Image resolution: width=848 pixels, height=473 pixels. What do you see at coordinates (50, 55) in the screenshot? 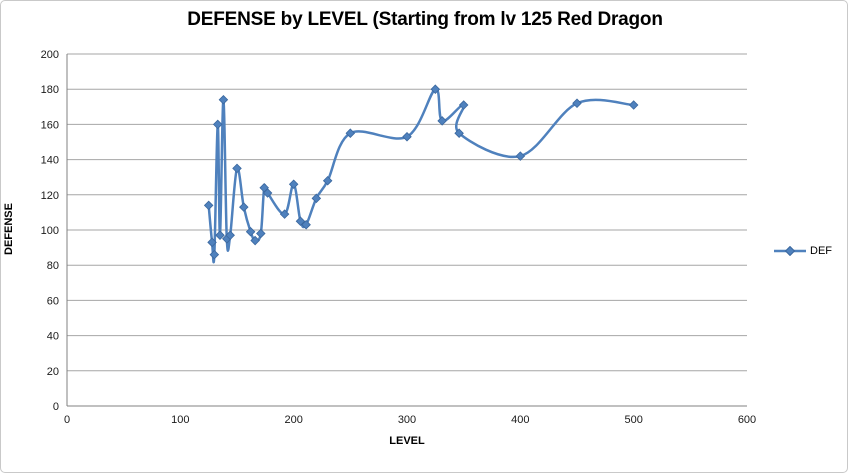
I see `y-tick-label: 200` at bounding box center [50, 55].